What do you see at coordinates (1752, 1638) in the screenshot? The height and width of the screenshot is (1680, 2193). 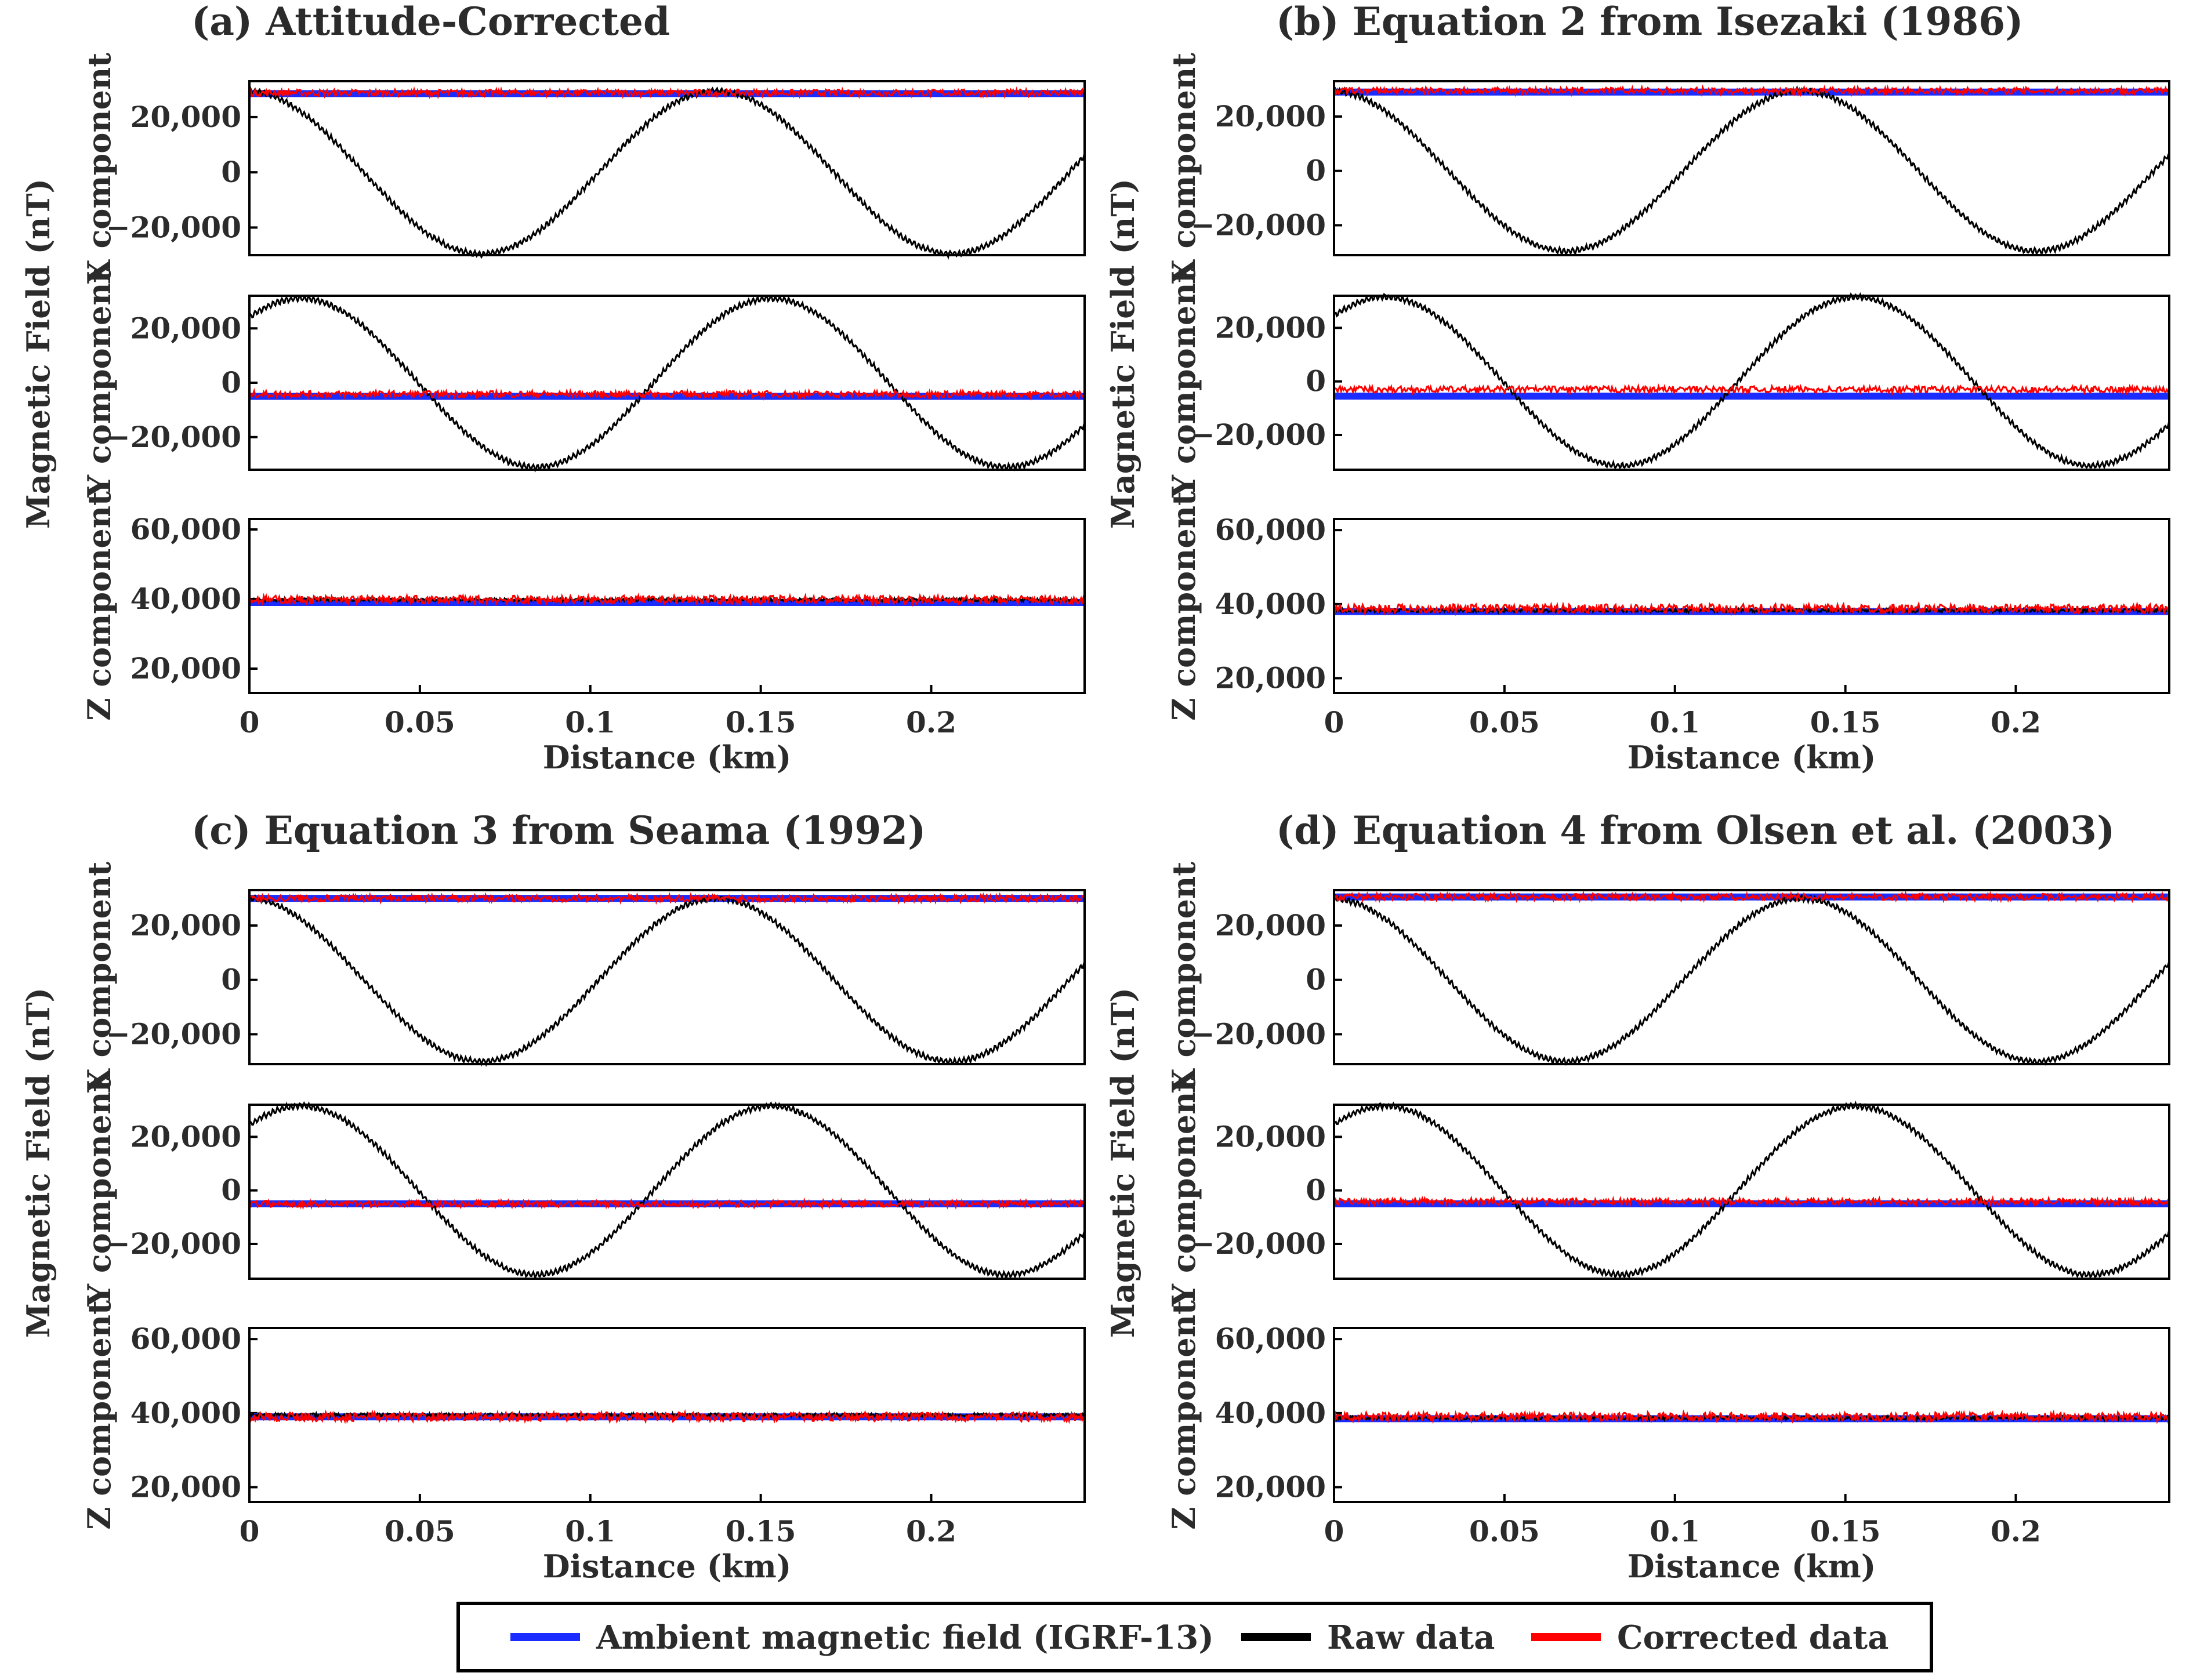 I see `legend-label-corrected: Corrected data` at bounding box center [1752, 1638].